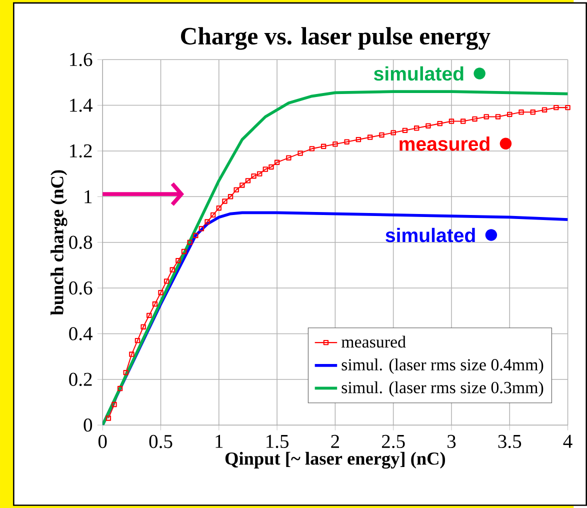  Describe the element at coordinates (335, 441) in the screenshot. I see `x-tick-label: 2` at that location.